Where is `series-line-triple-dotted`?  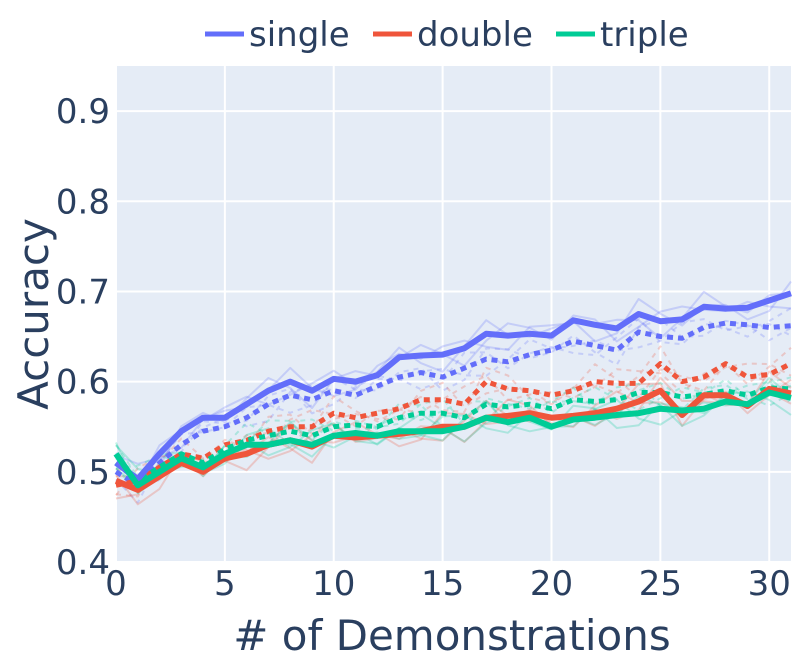
series-line-triple-dotted is located at coordinates (453, 434).